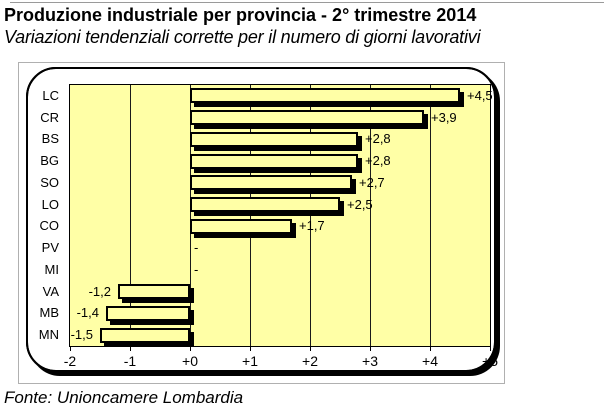  Describe the element at coordinates (87, 313) in the screenshot. I see `bar-value-label: -1,4` at that location.